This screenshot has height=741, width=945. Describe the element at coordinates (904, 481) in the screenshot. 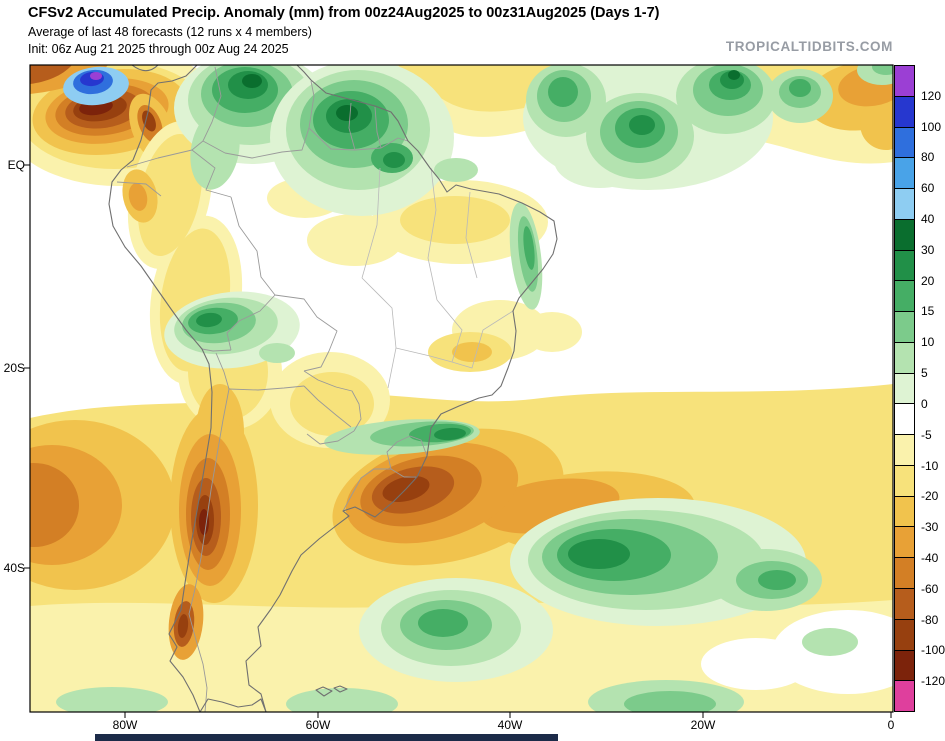

I see `colorbar-segment-yellow` at that location.